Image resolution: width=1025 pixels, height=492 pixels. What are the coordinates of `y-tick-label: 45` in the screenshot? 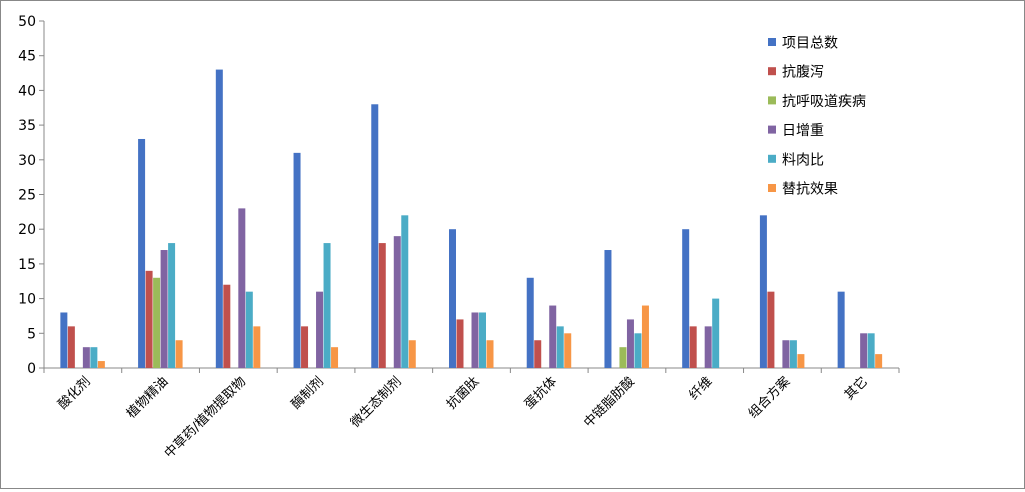 It's located at (27, 57).